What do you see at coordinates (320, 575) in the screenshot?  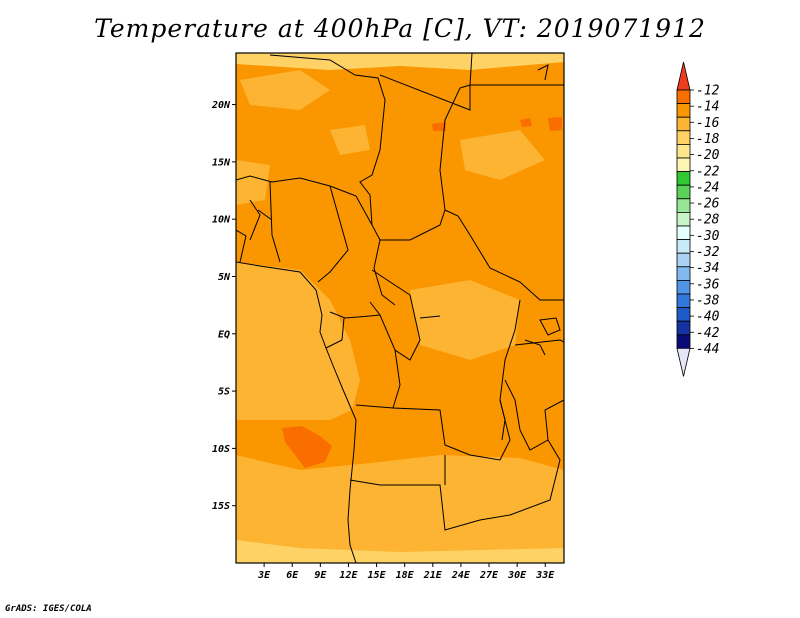 I see `lon-tick-label: 9E` at bounding box center [320, 575].